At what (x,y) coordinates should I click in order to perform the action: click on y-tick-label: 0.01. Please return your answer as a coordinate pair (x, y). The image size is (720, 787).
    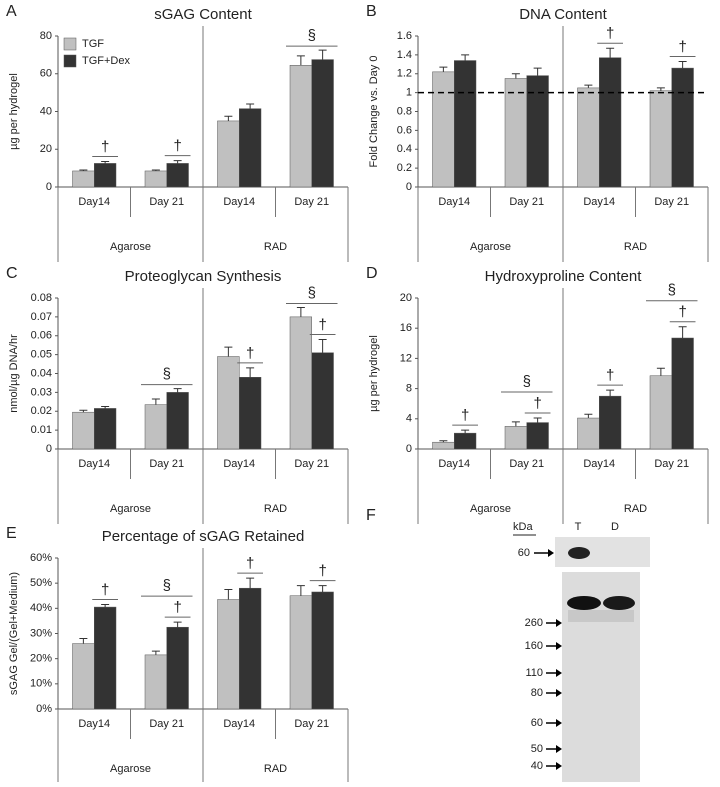
    Looking at the image, I should click on (41, 430).